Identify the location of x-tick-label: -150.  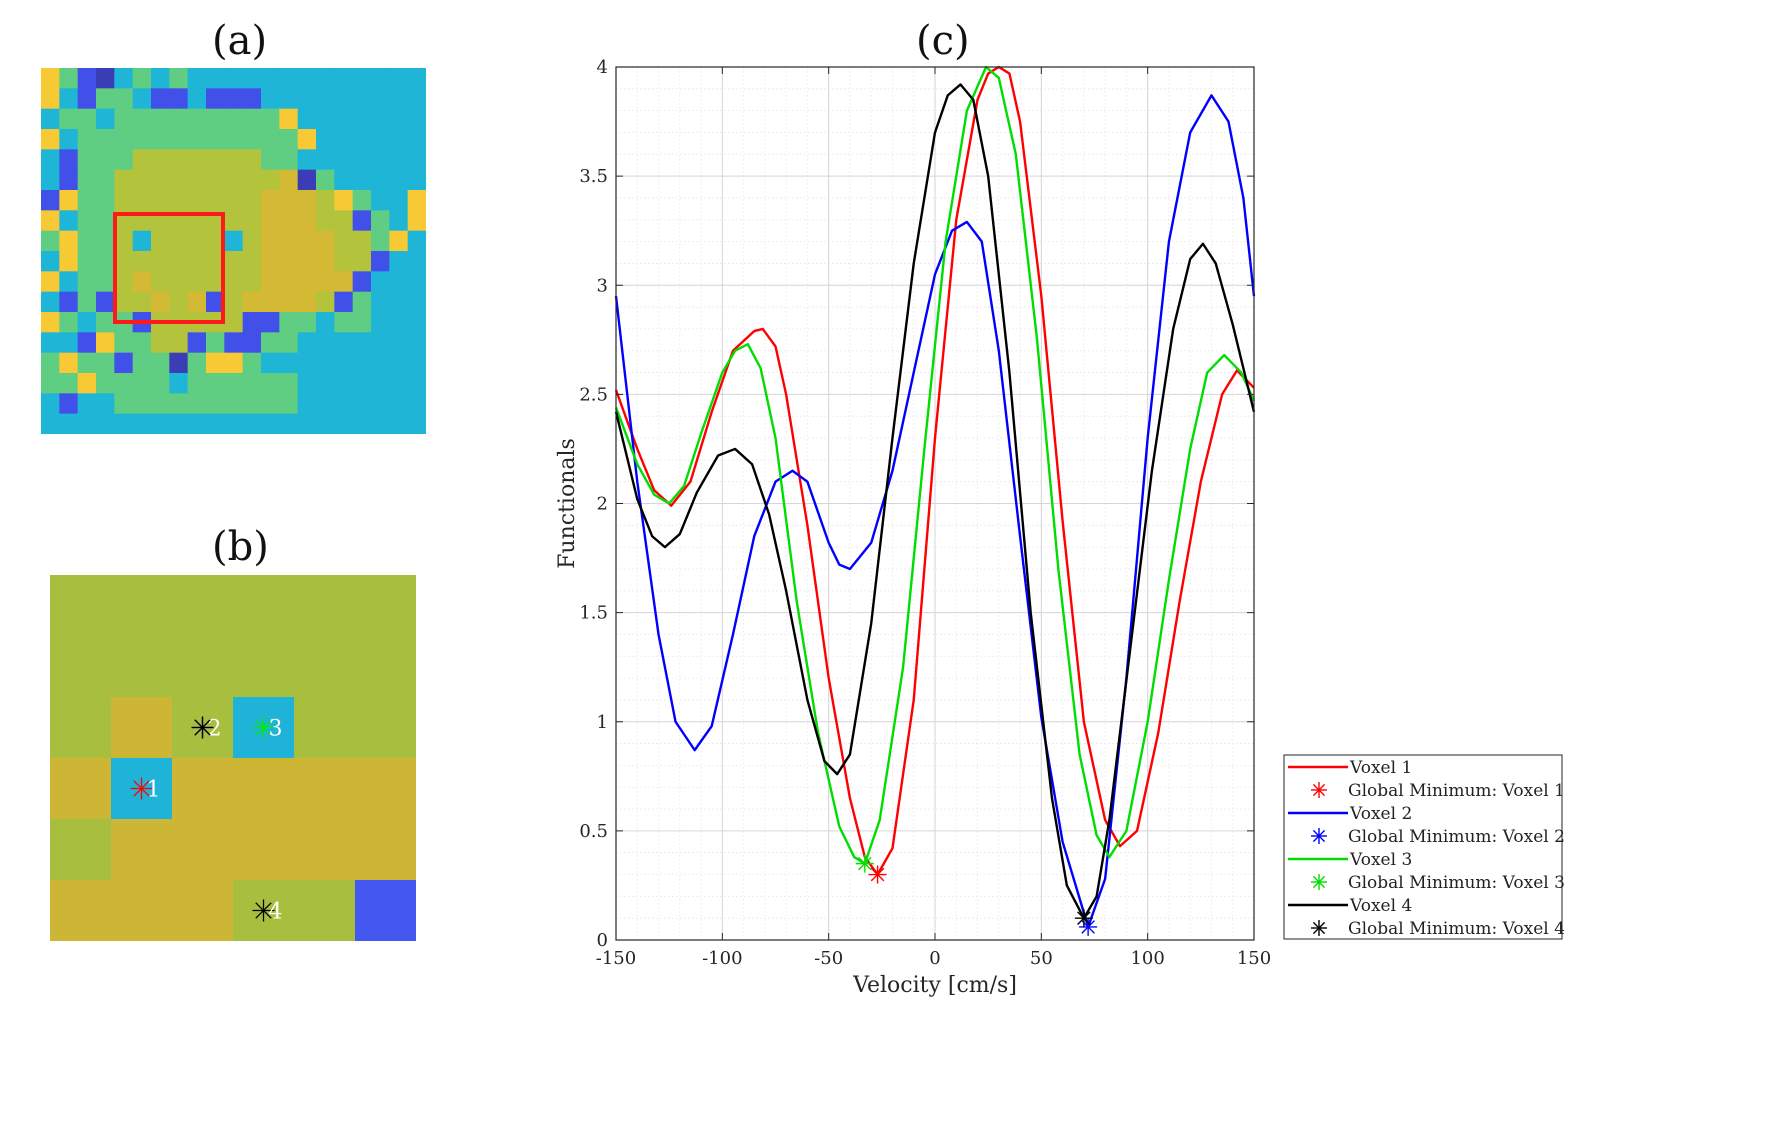
(616, 958).